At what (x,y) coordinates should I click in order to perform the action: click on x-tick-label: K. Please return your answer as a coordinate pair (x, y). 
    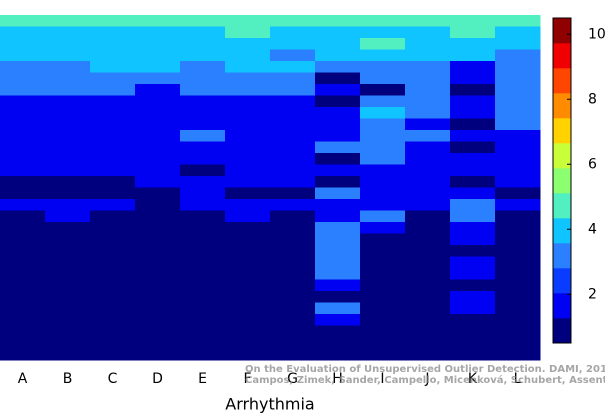
    Looking at the image, I should click on (473, 379).